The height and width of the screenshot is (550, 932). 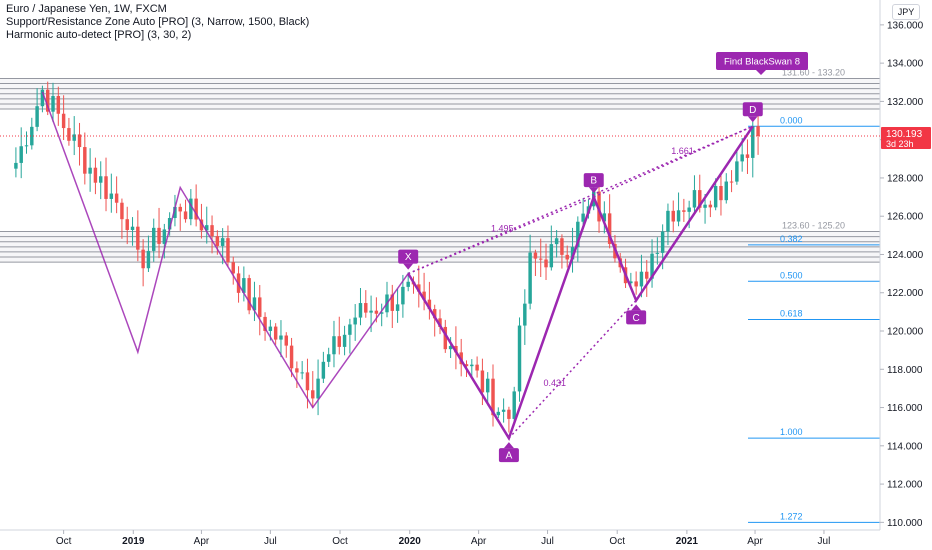 What do you see at coordinates (408, 259) in the screenshot?
I see `harmonic-point-x: X` at bounding box center [408, 259].